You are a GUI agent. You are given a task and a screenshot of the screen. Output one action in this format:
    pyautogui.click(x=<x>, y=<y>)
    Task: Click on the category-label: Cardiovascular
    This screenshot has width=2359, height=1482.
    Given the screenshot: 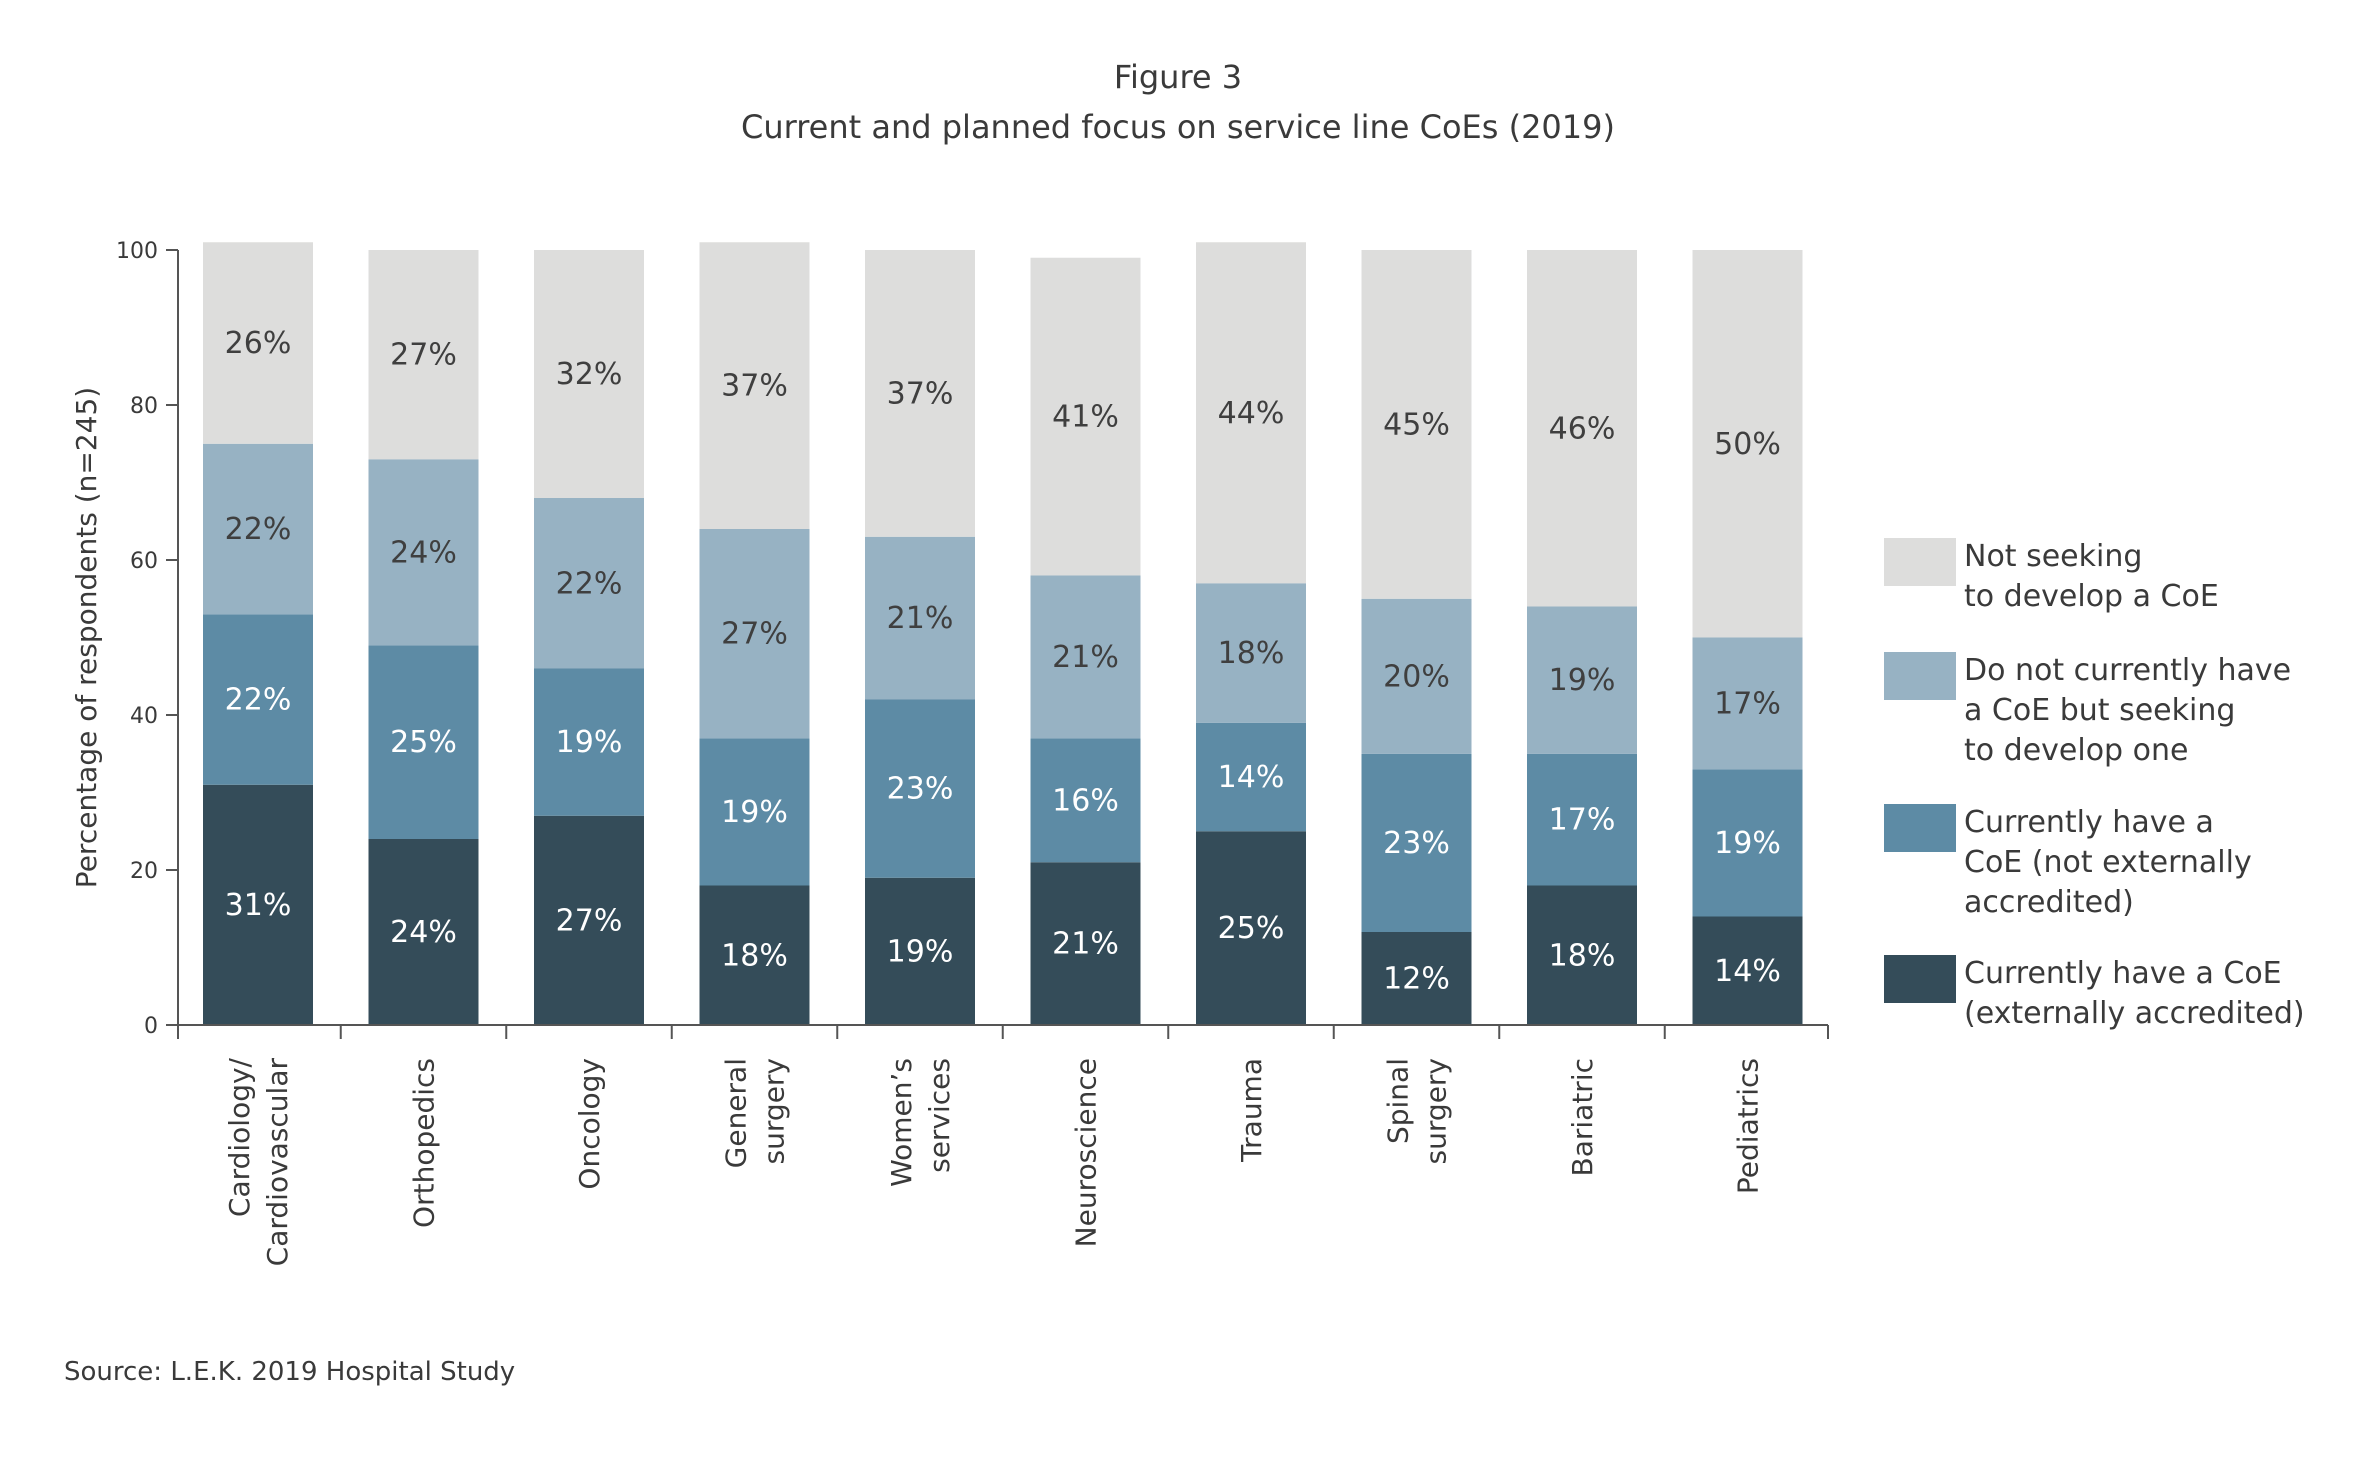 What is the action you would take?
    pyautogui.click(x=277, y=1162)
    